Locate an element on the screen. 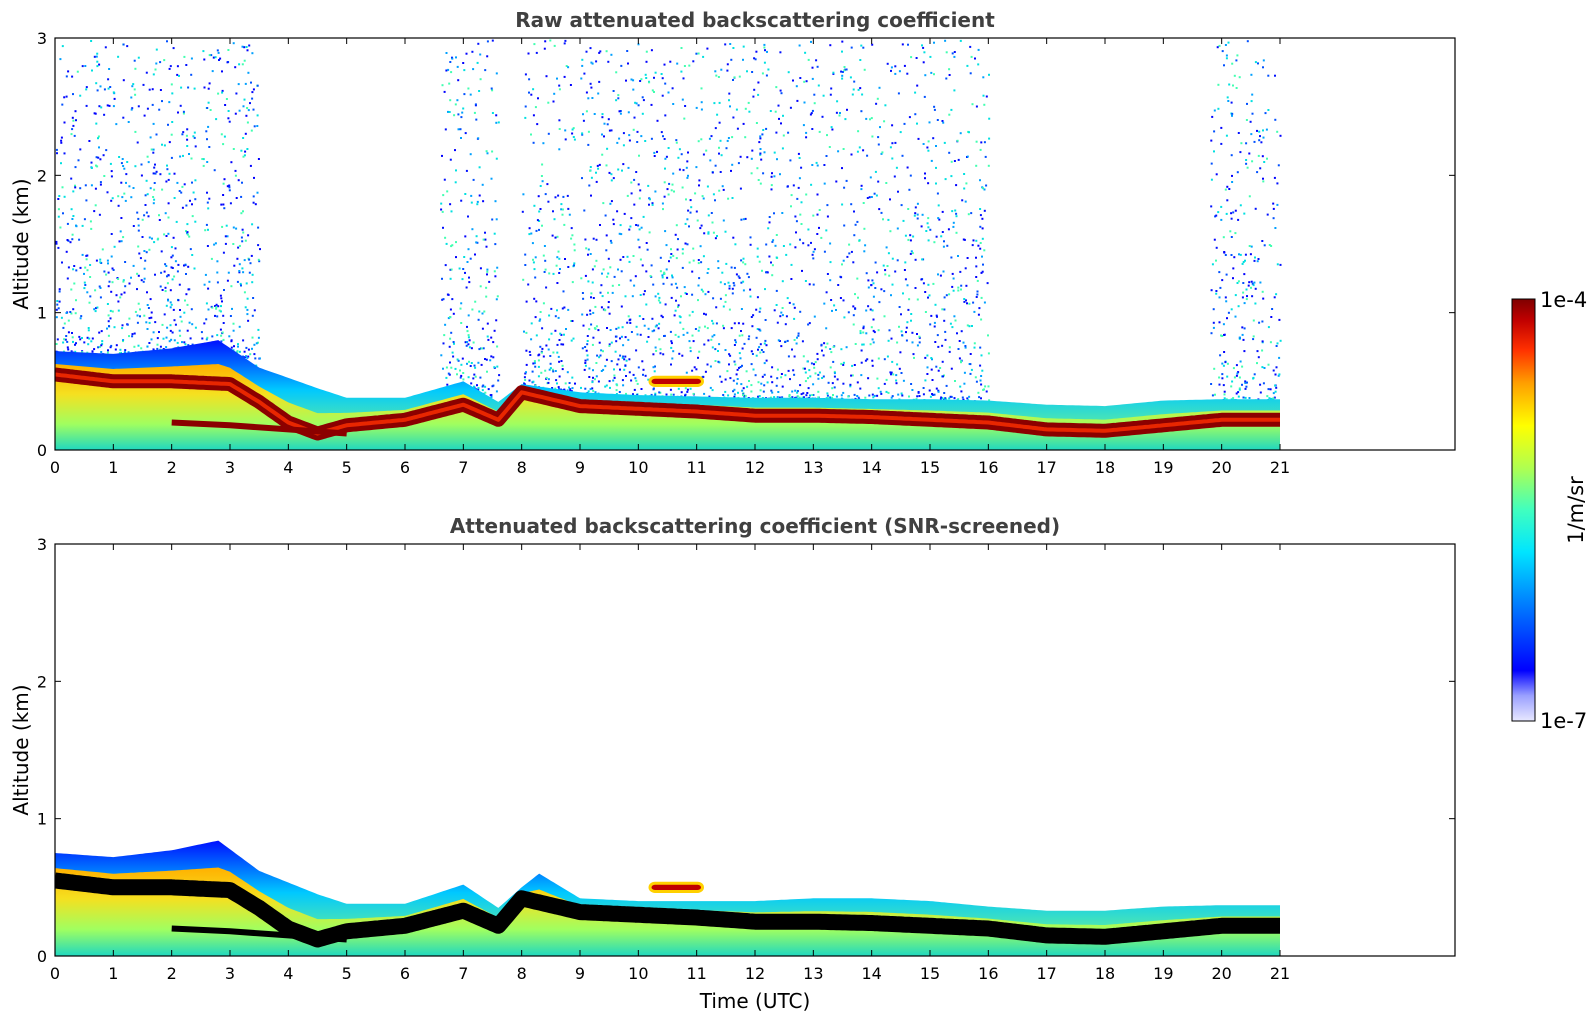 This screenshot has height=1020, width=1595. panel-snr-x-label: Time (UTC) is located at coordinates (755, 1001).